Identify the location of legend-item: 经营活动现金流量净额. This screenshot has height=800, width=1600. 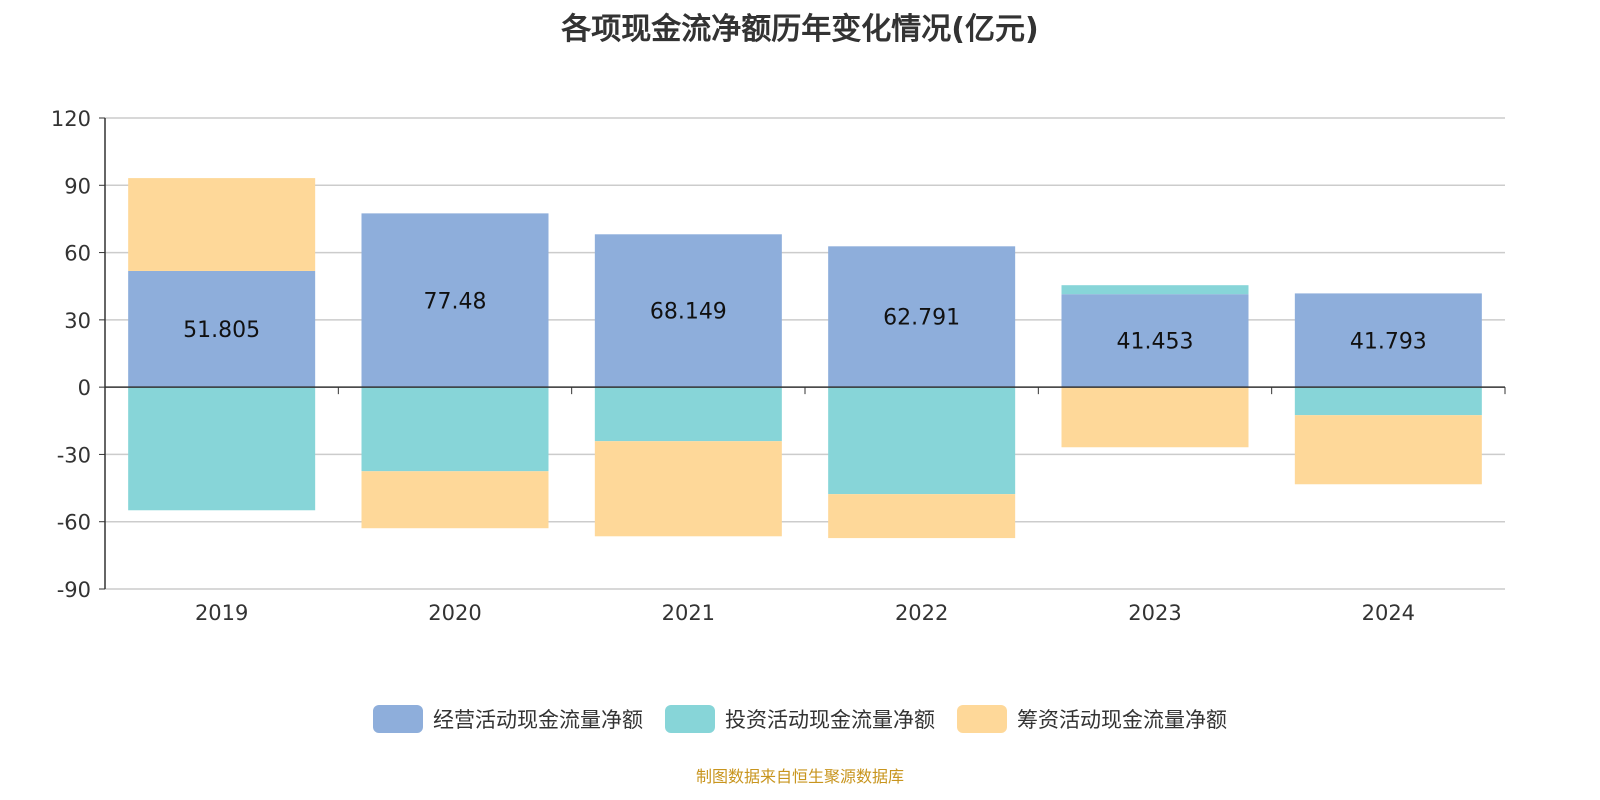
(508, 719).